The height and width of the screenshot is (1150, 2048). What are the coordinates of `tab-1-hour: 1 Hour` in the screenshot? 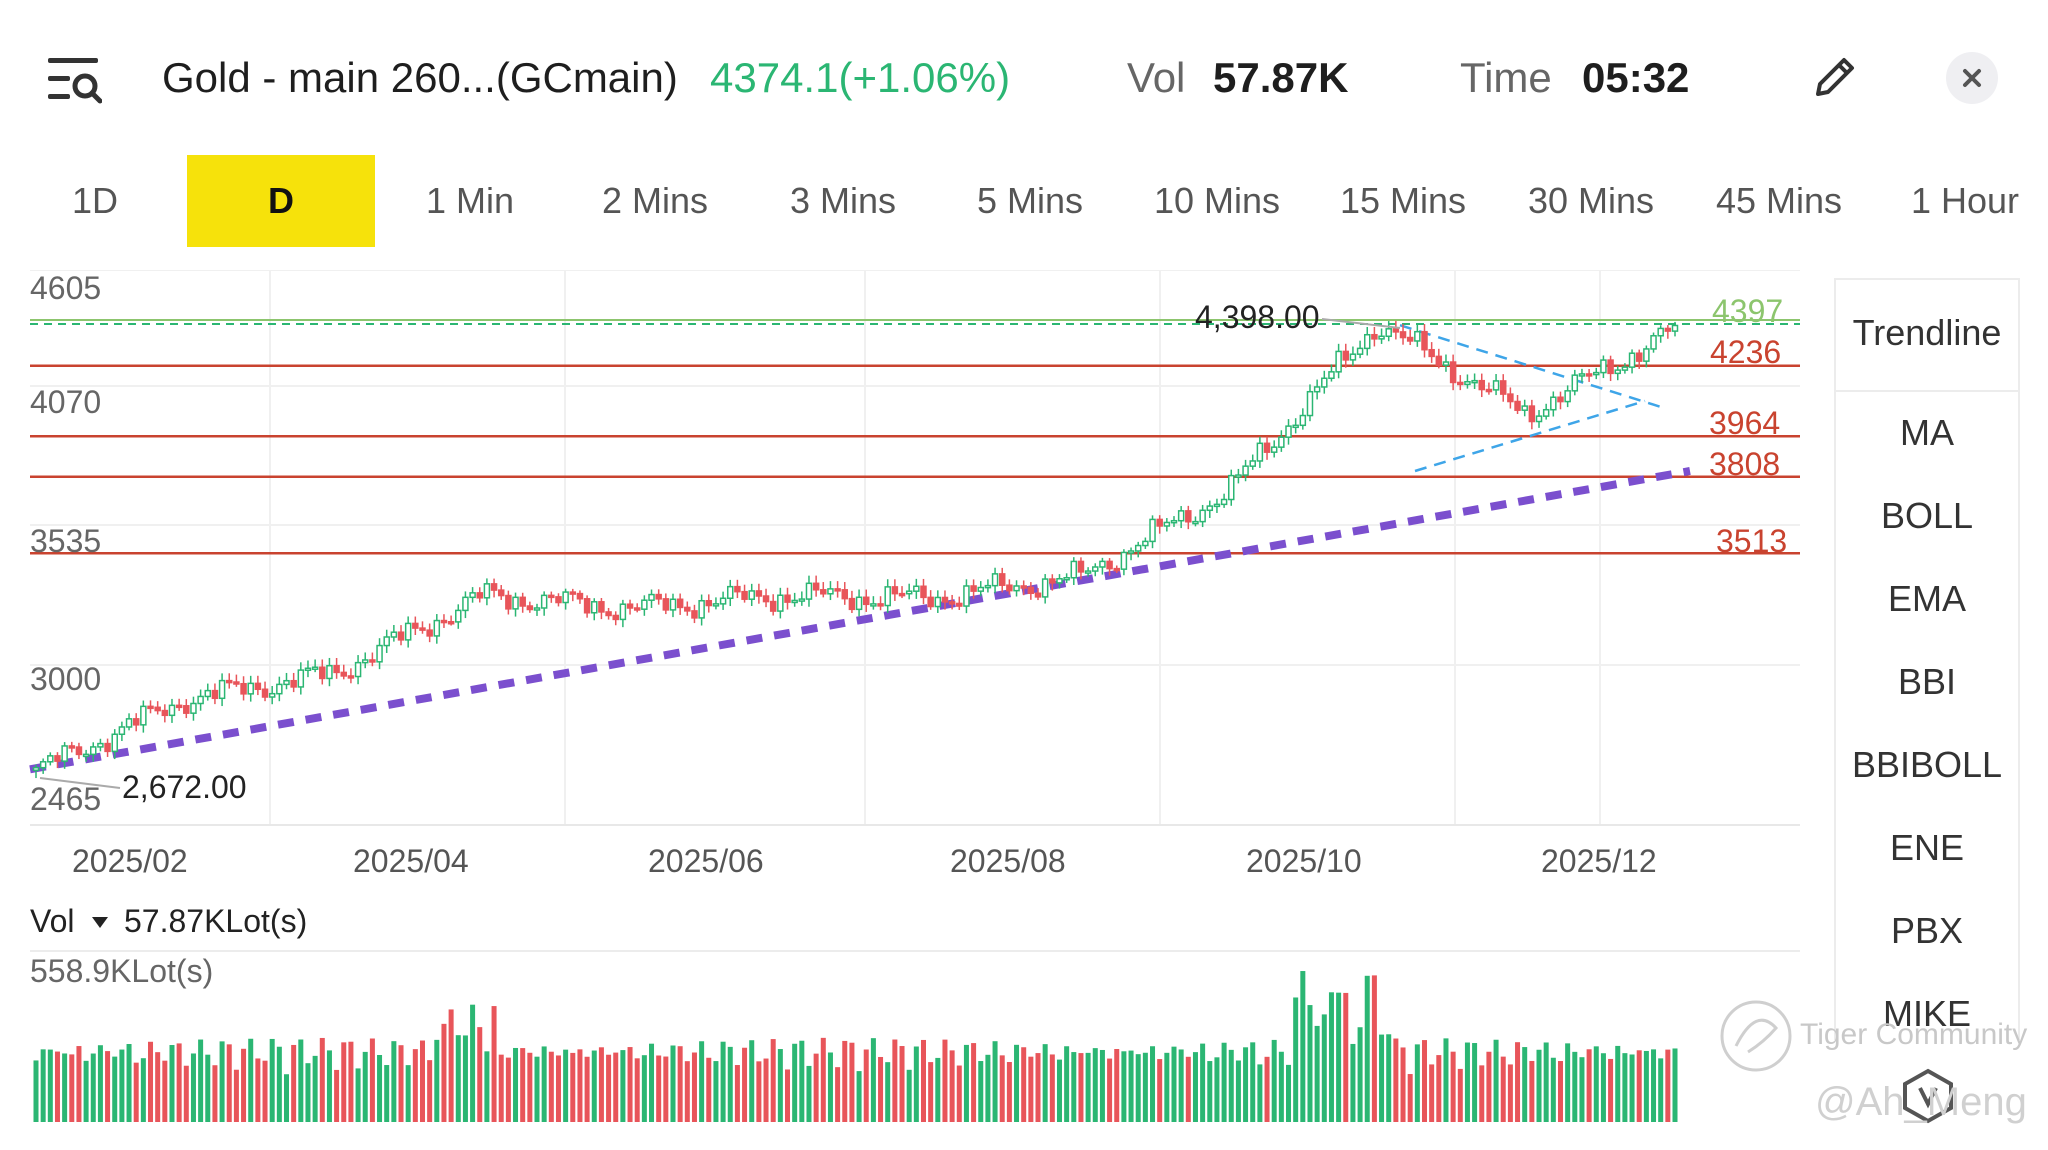 It's located at (1965, 200).